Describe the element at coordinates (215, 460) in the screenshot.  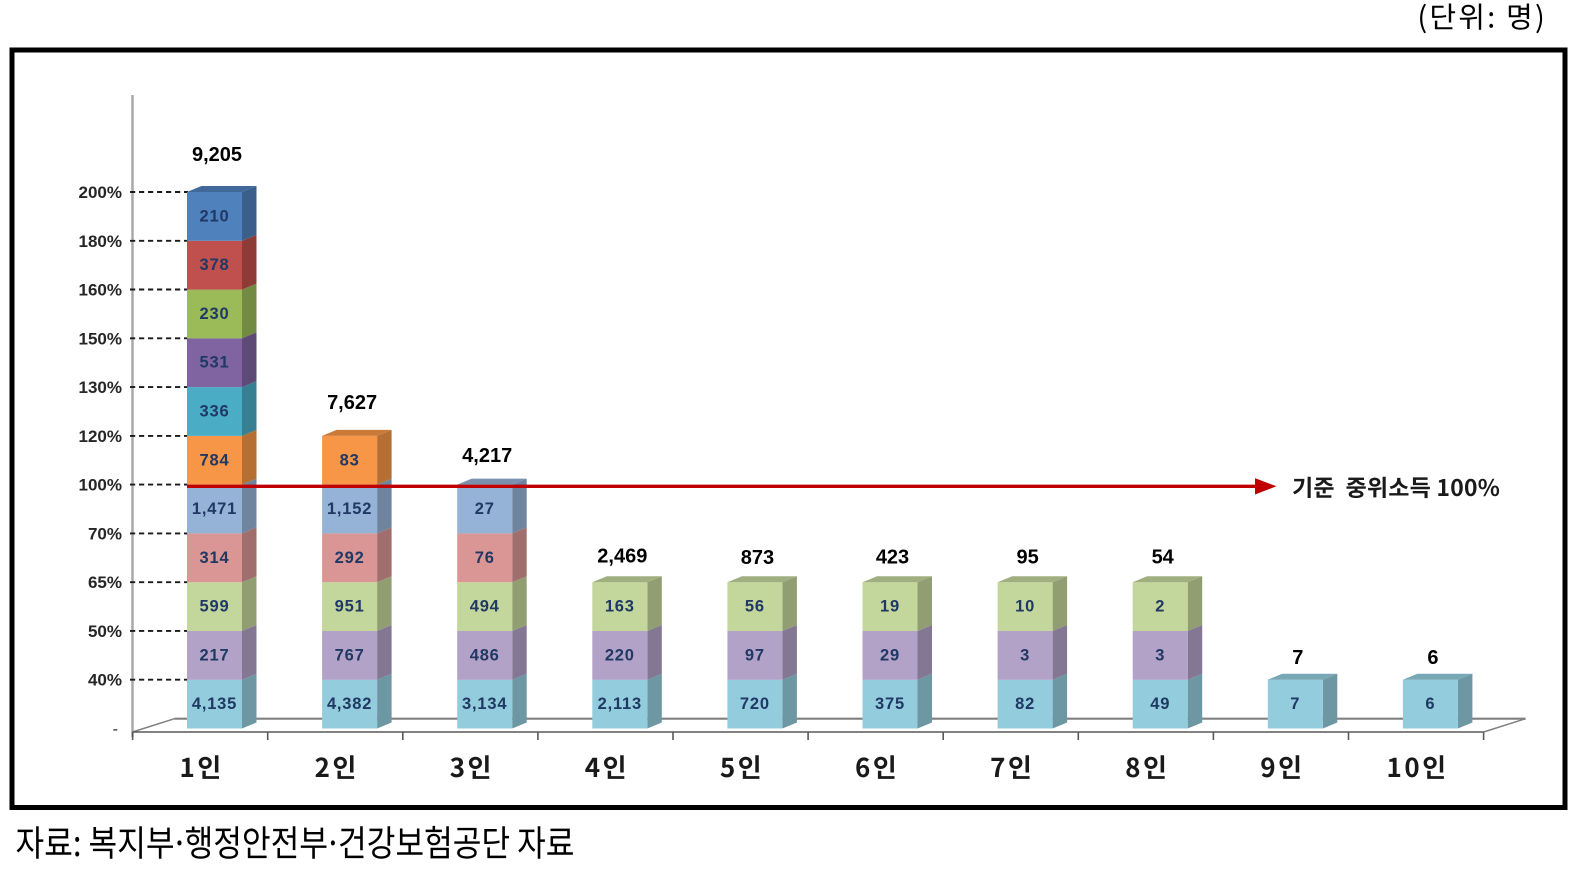
I see `svg-text: 784` at that location.